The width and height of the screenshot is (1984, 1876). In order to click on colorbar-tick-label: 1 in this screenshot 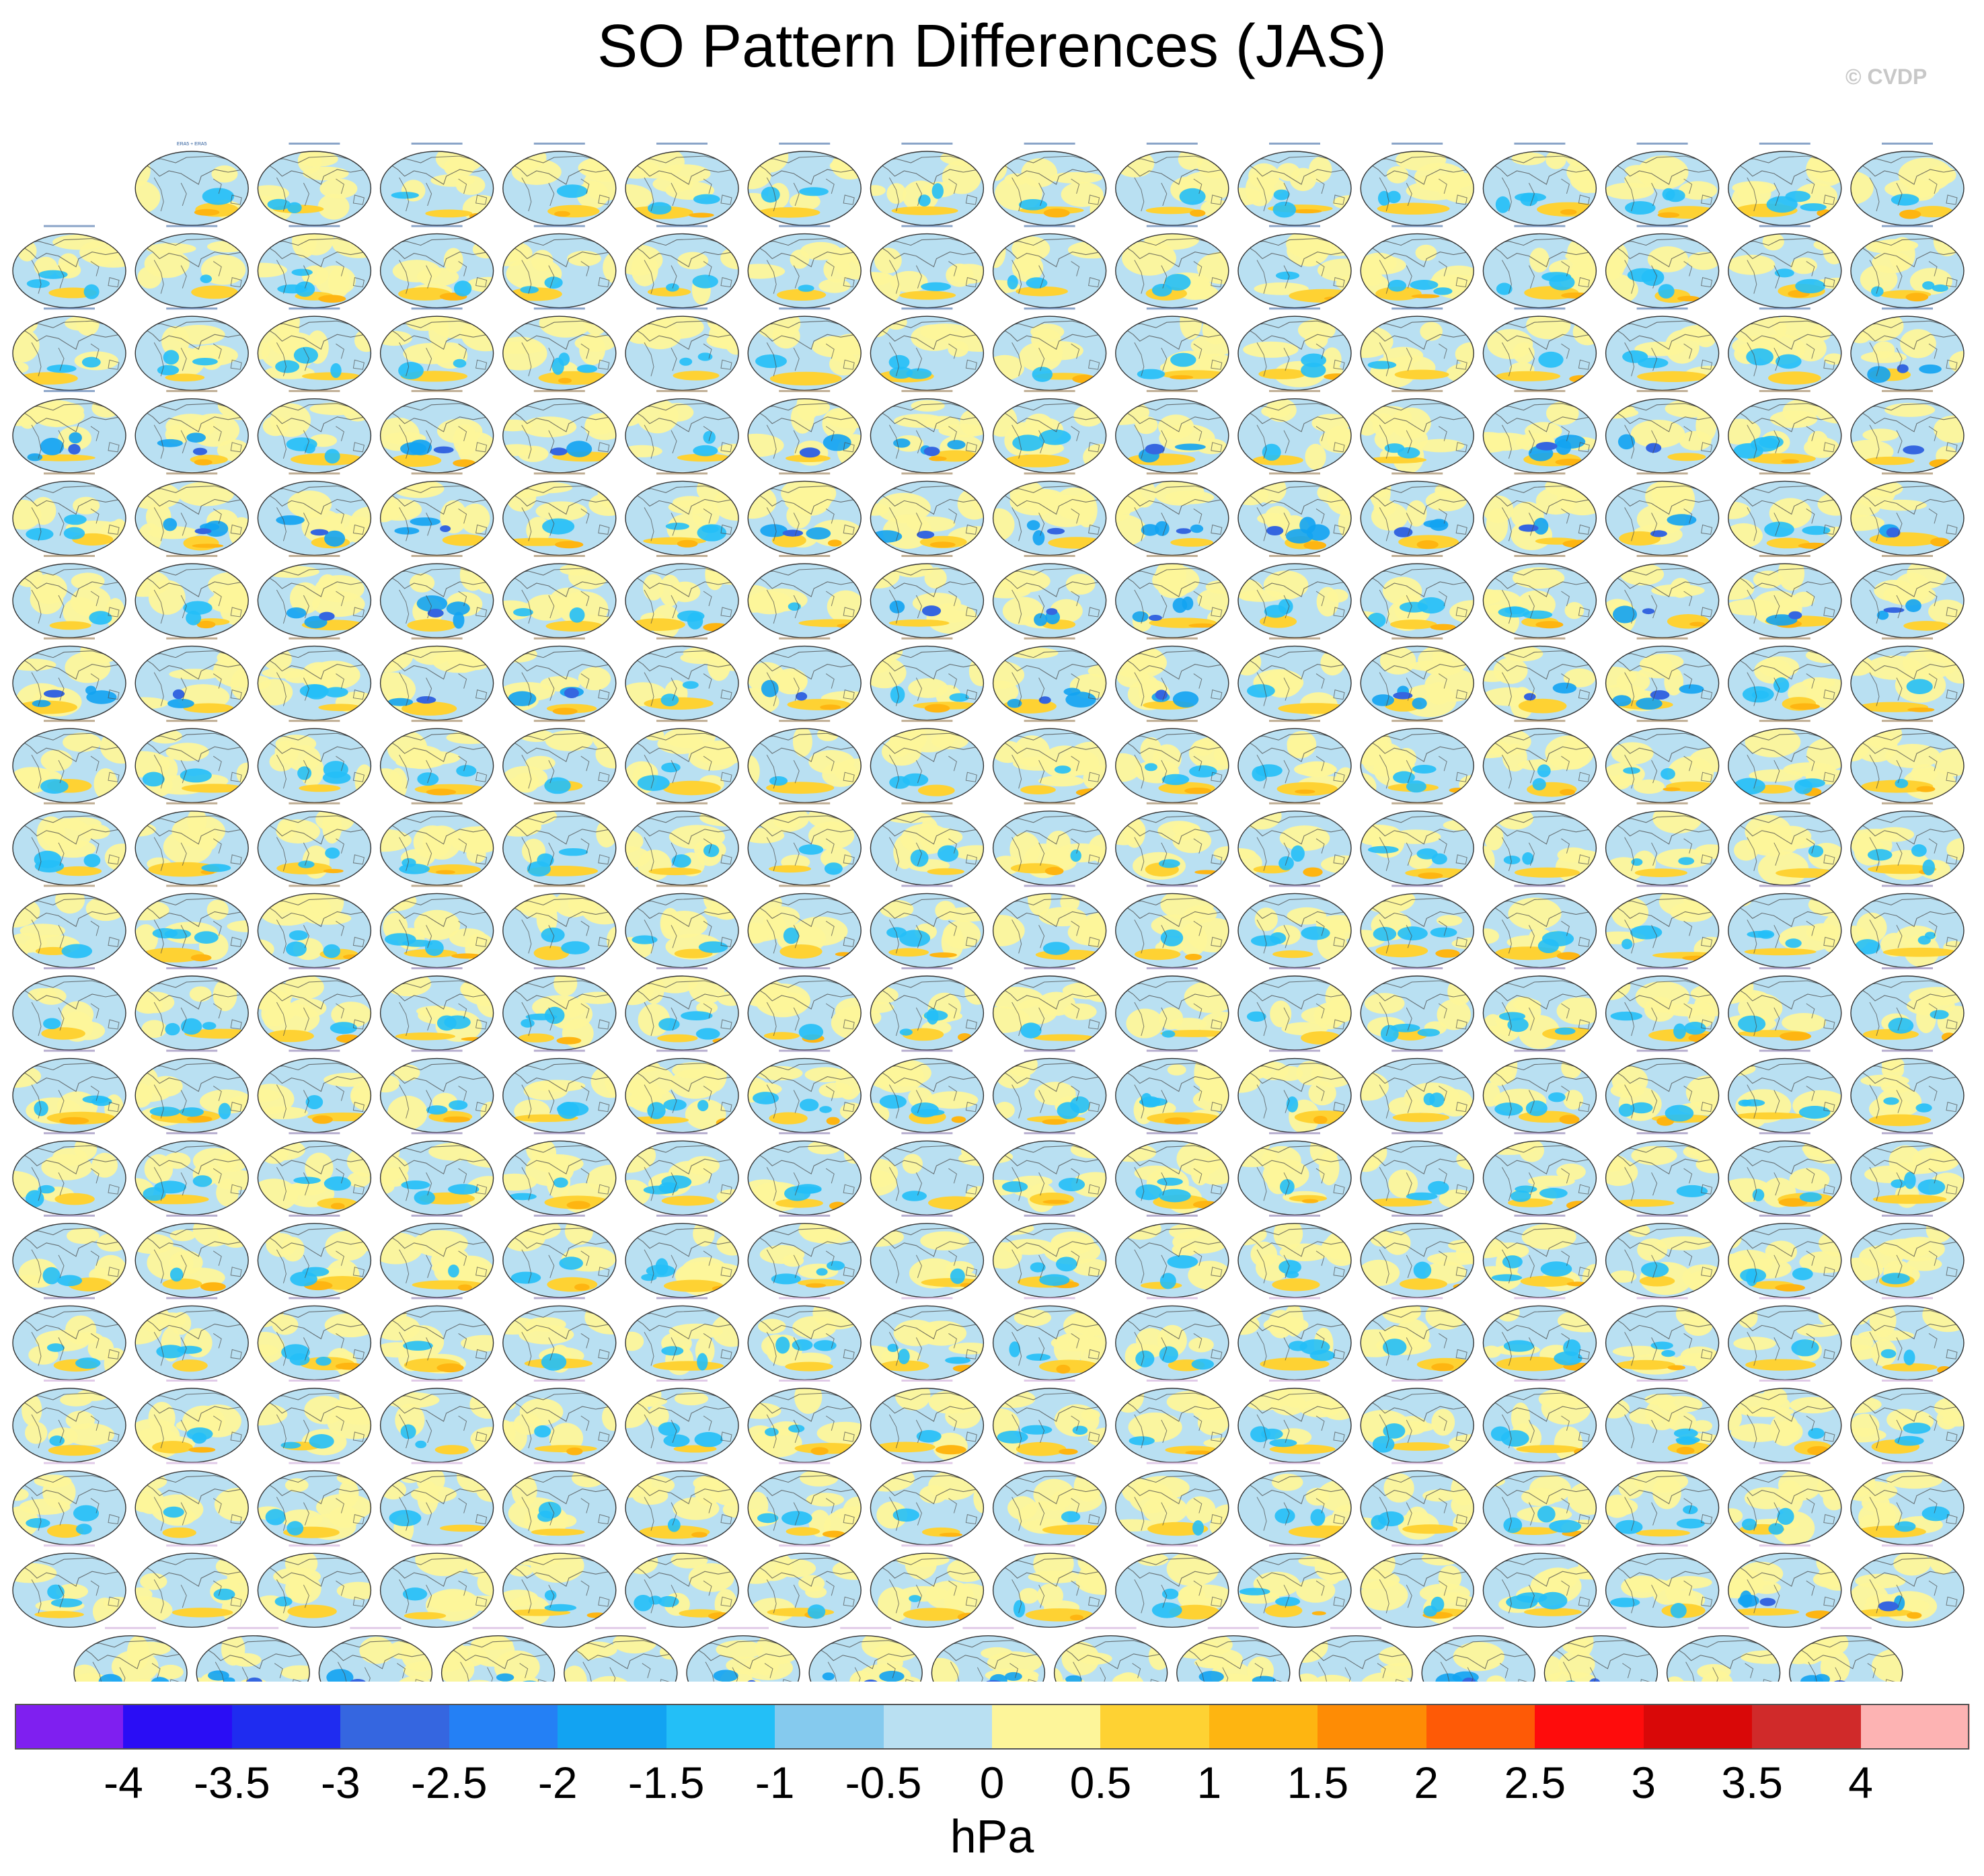, I will do `click(1209, 1783)`.